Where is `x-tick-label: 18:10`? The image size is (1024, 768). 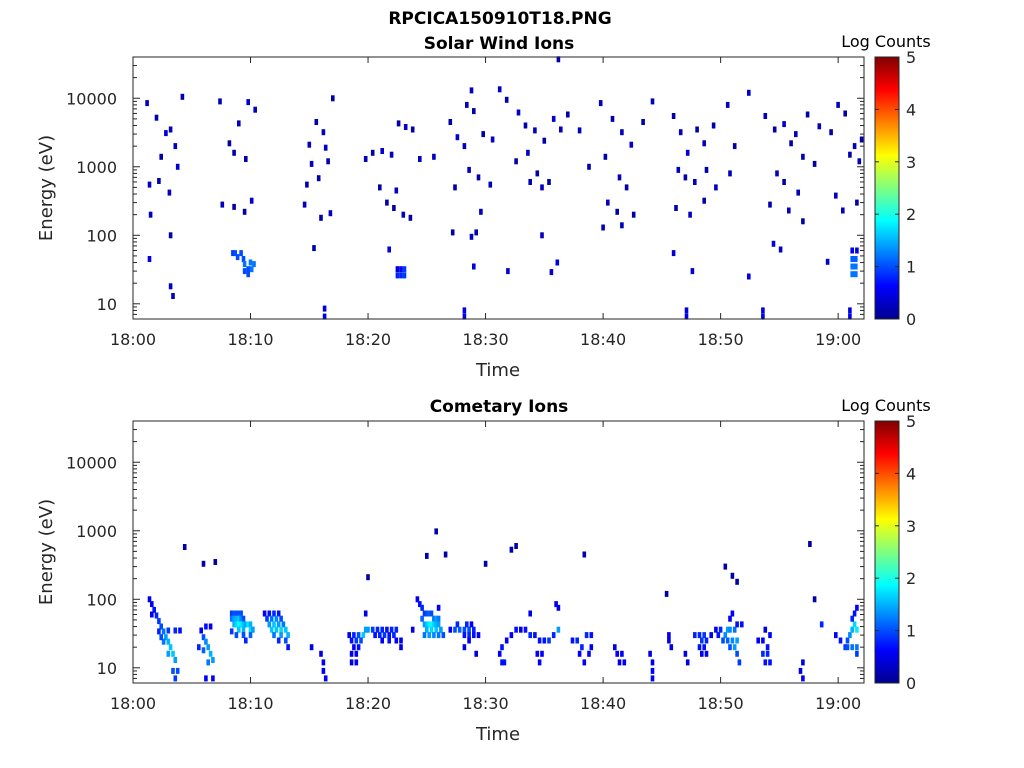 x-tick-label: 18:10 is located at coordinates (250, 339).